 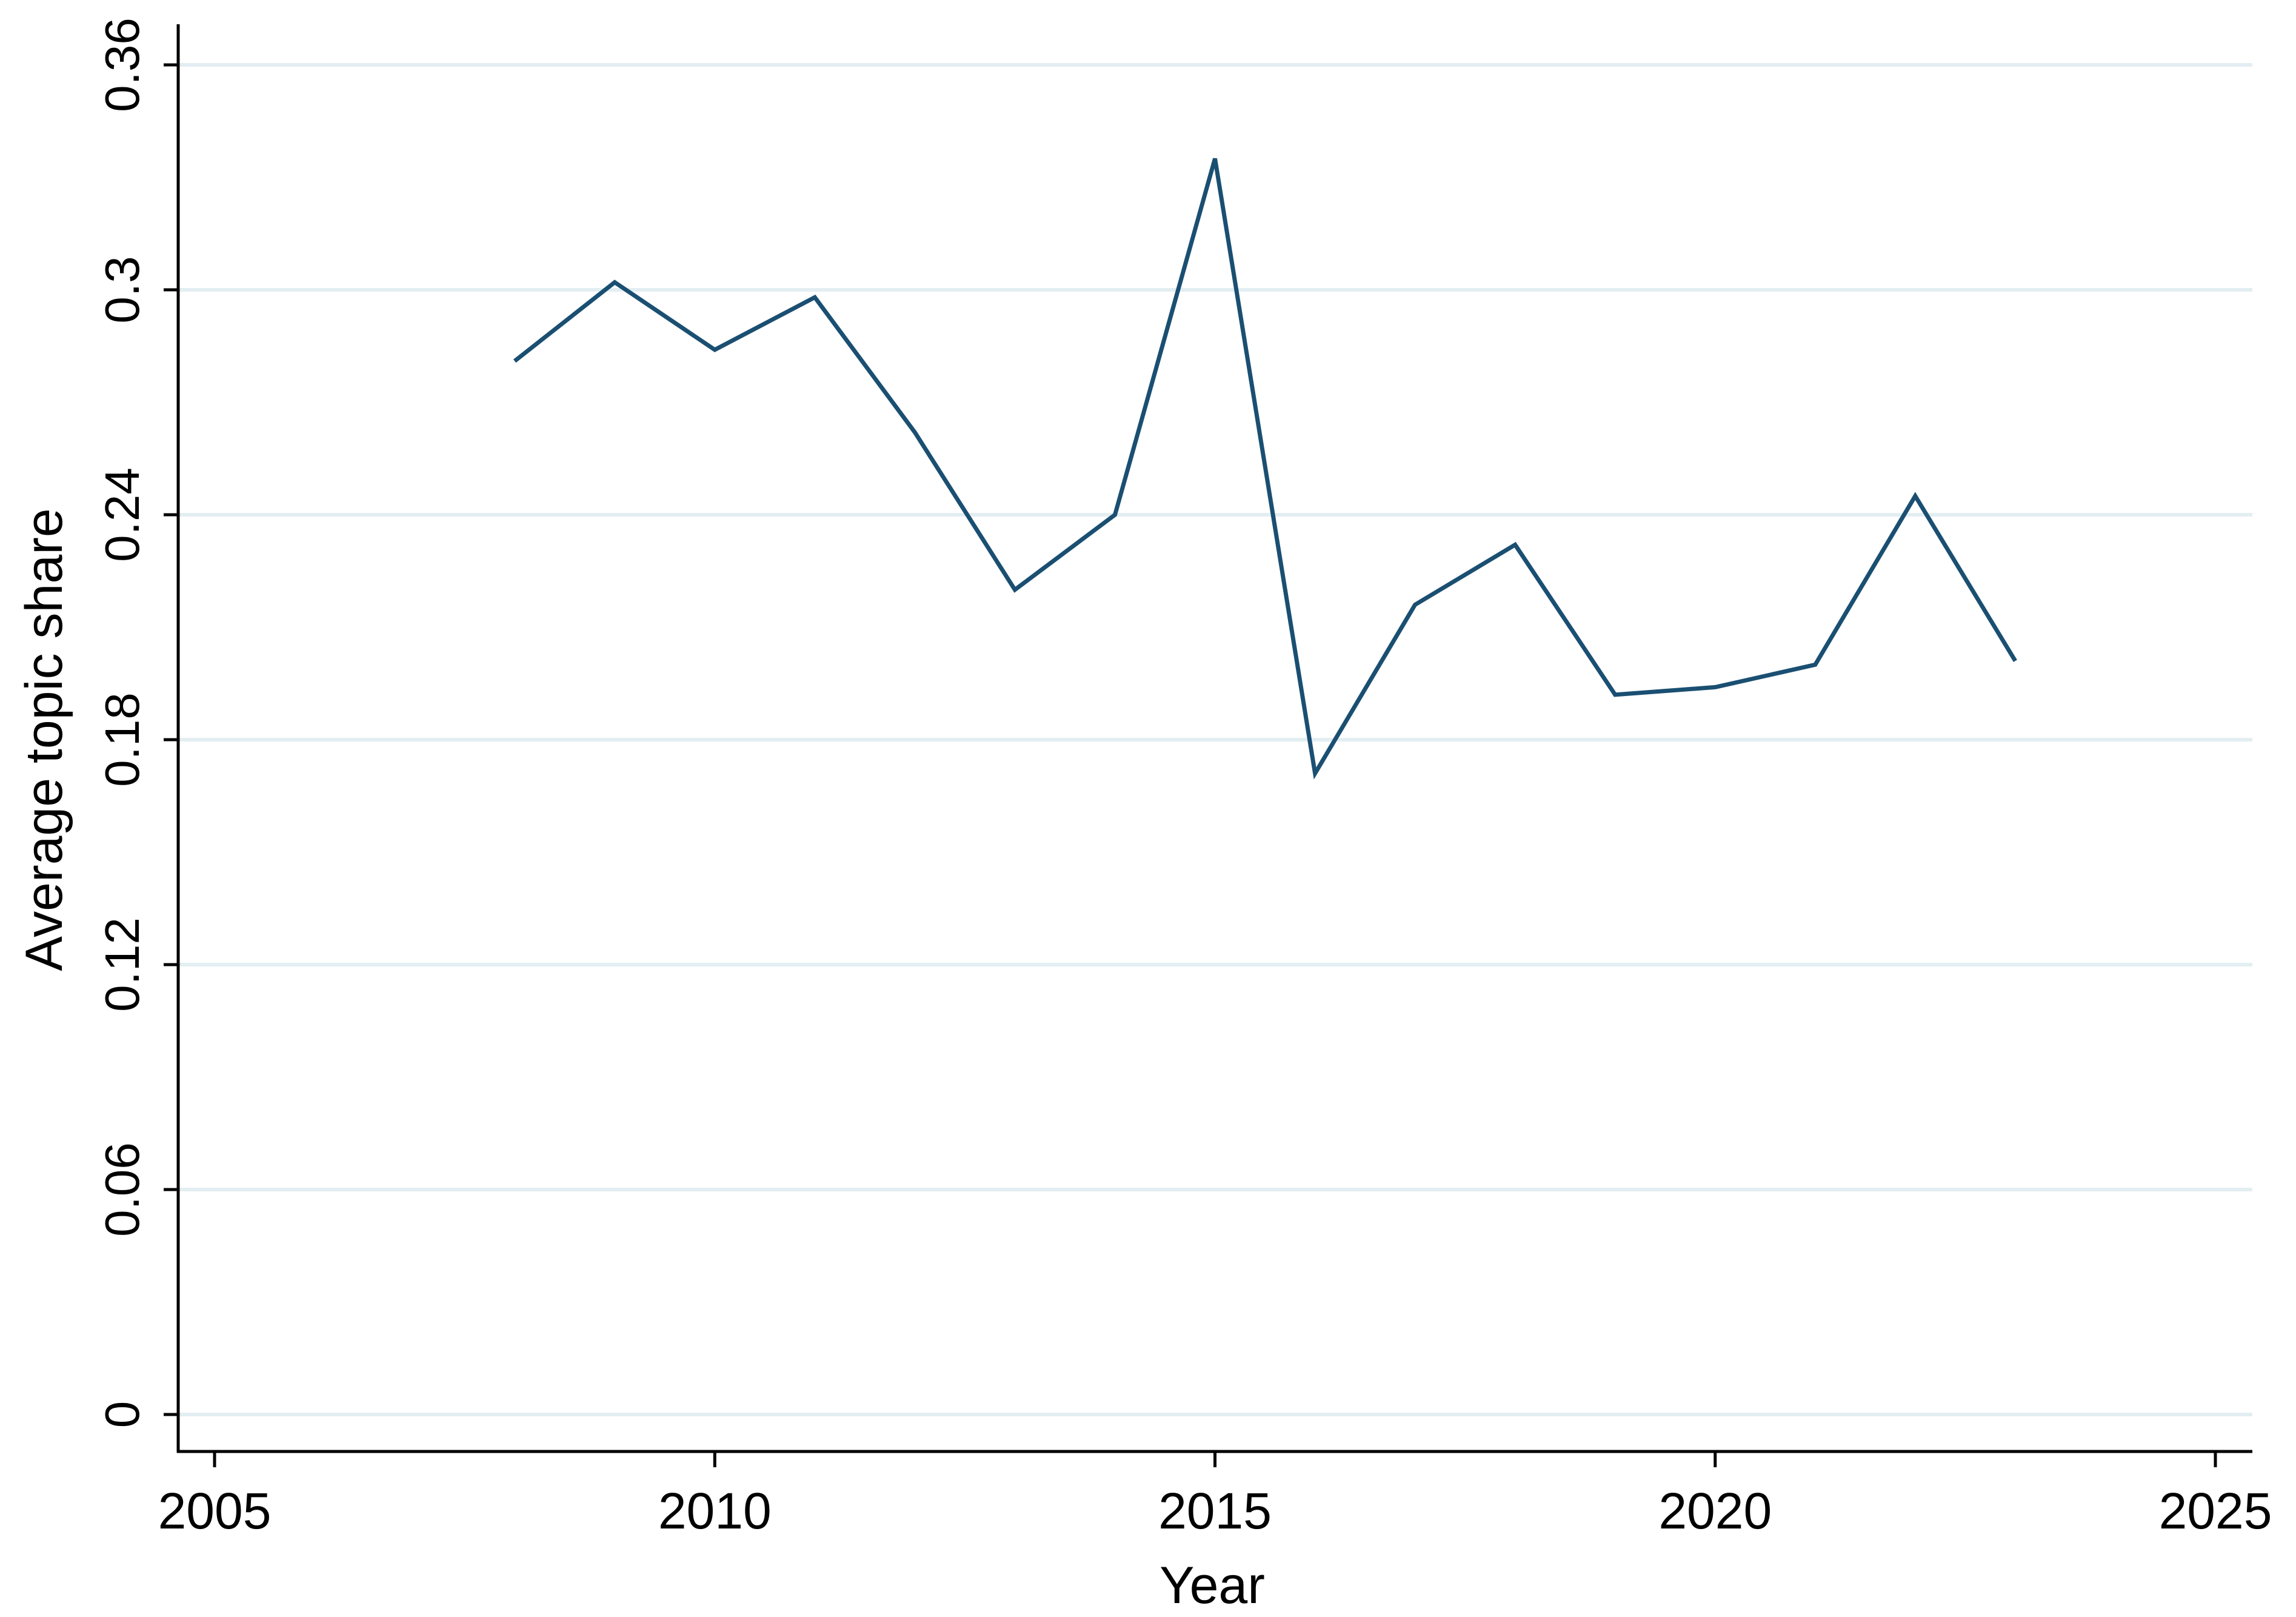 I want to click on y-tick-label: 0.06, so click(x=122, y=1189).